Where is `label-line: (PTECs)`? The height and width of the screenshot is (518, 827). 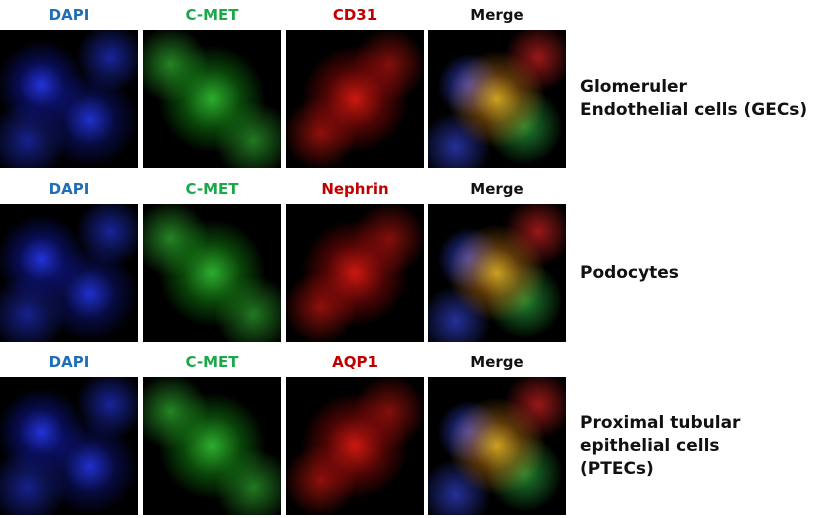 label-line: (PTECs) is located at coordinates (617, 468).